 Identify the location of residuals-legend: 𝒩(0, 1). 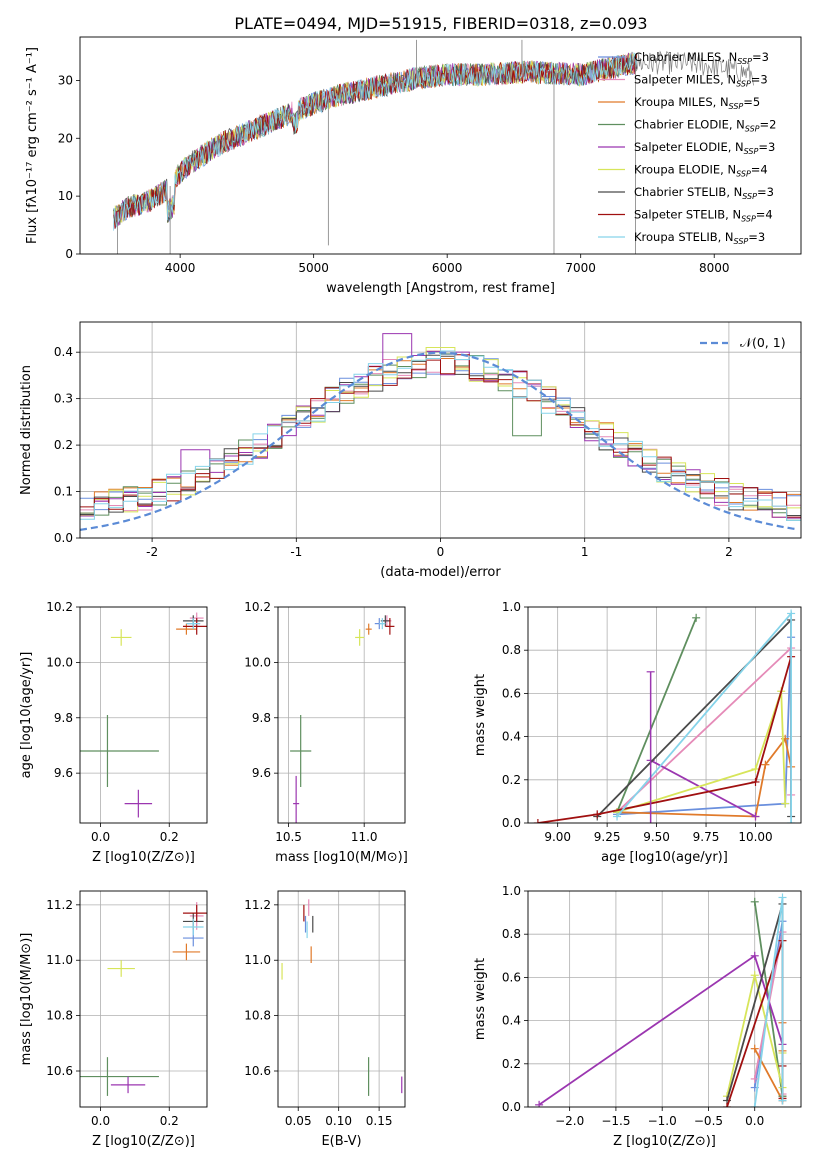
(743, 342).